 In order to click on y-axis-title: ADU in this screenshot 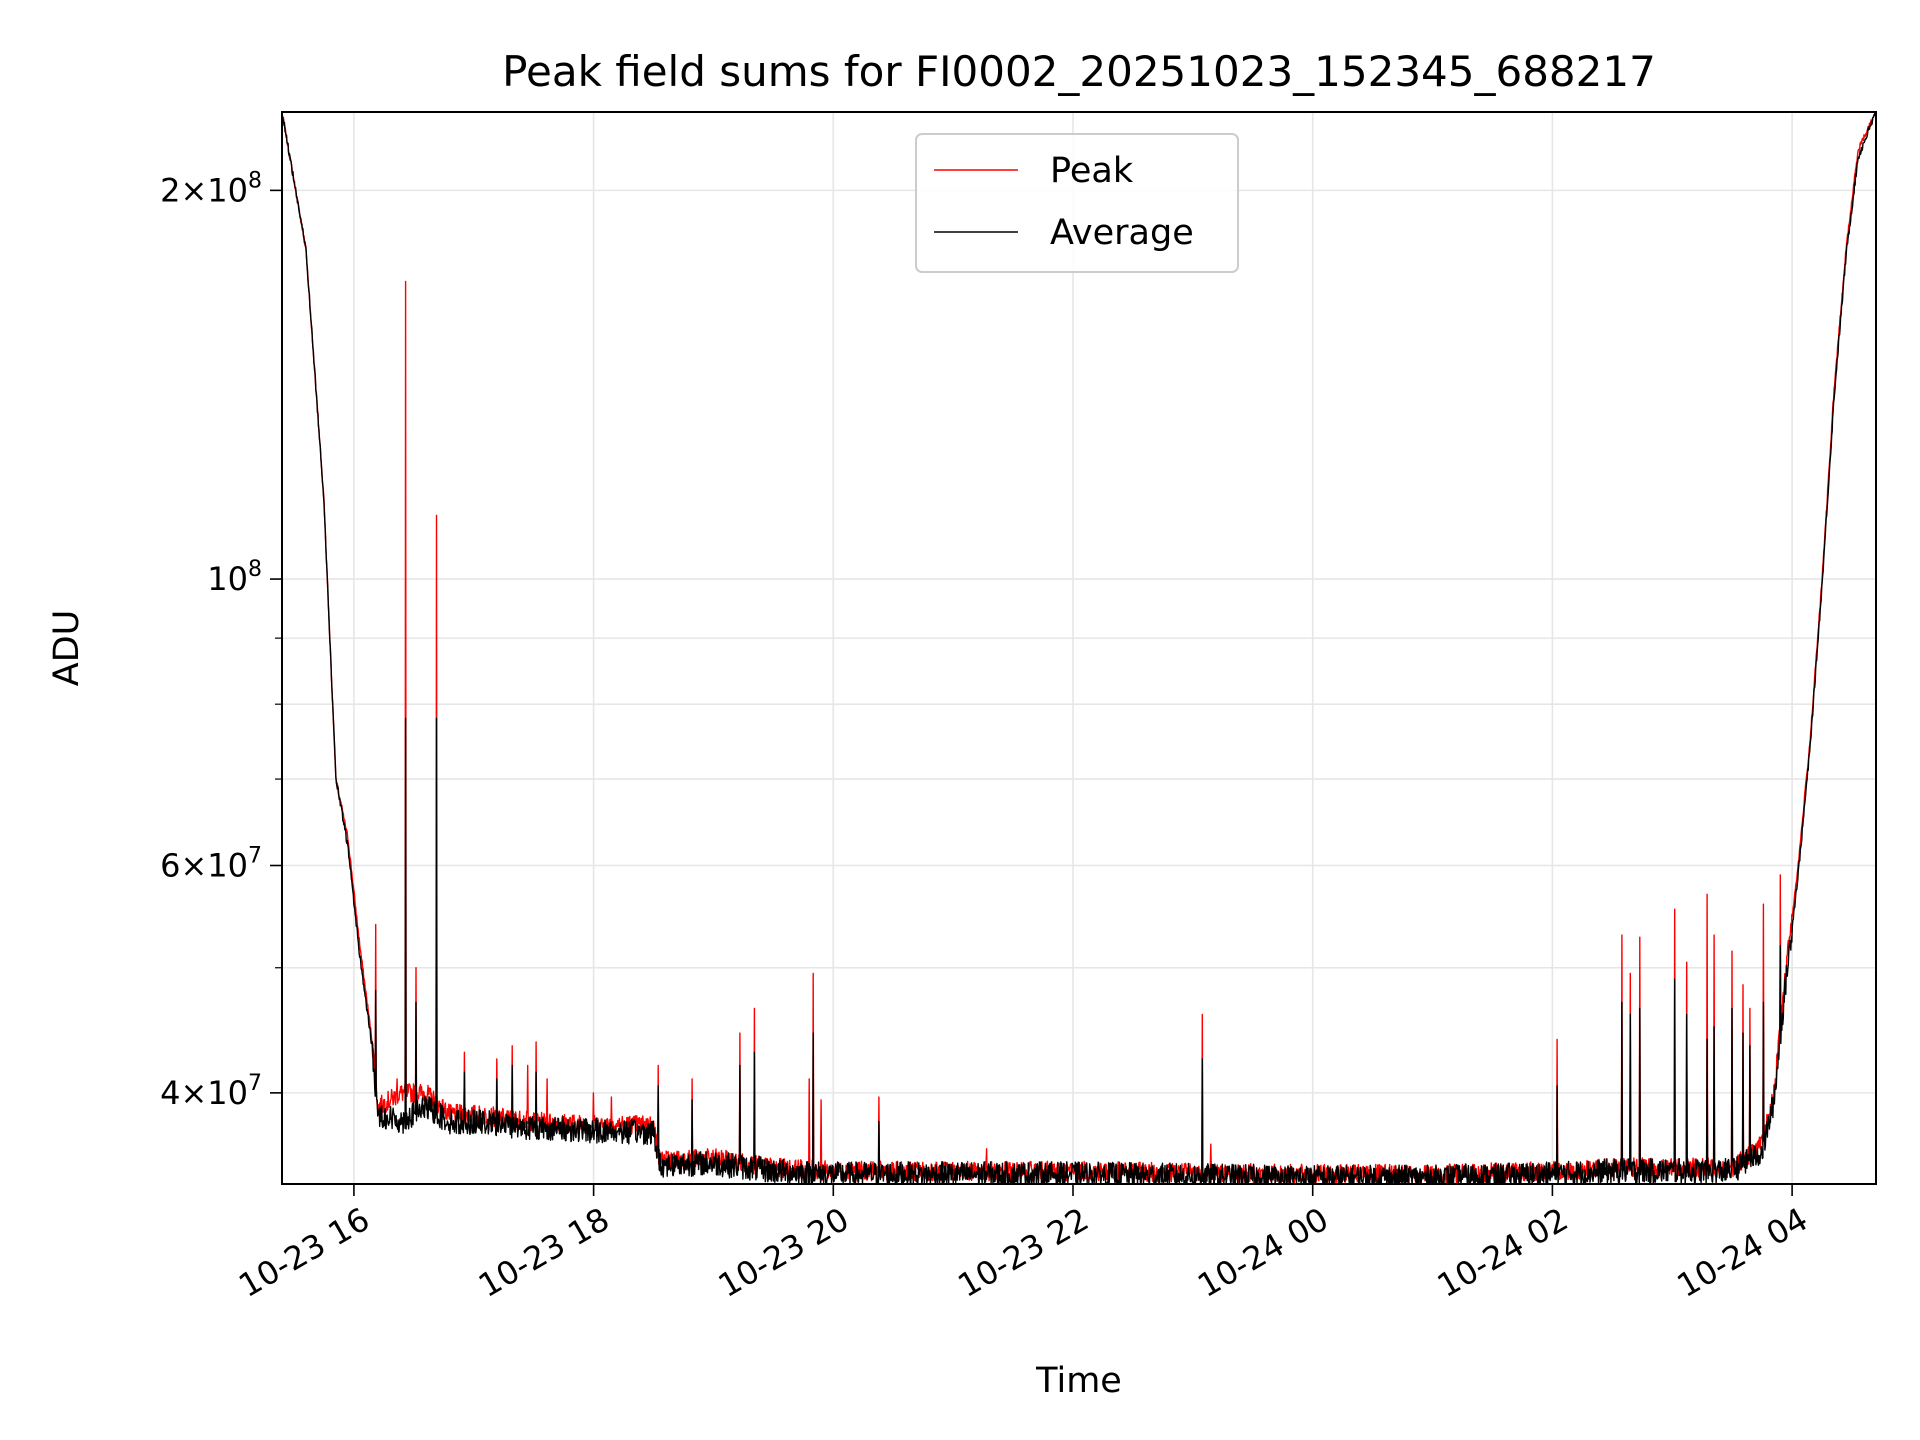, I will do `click(67, 648)`.